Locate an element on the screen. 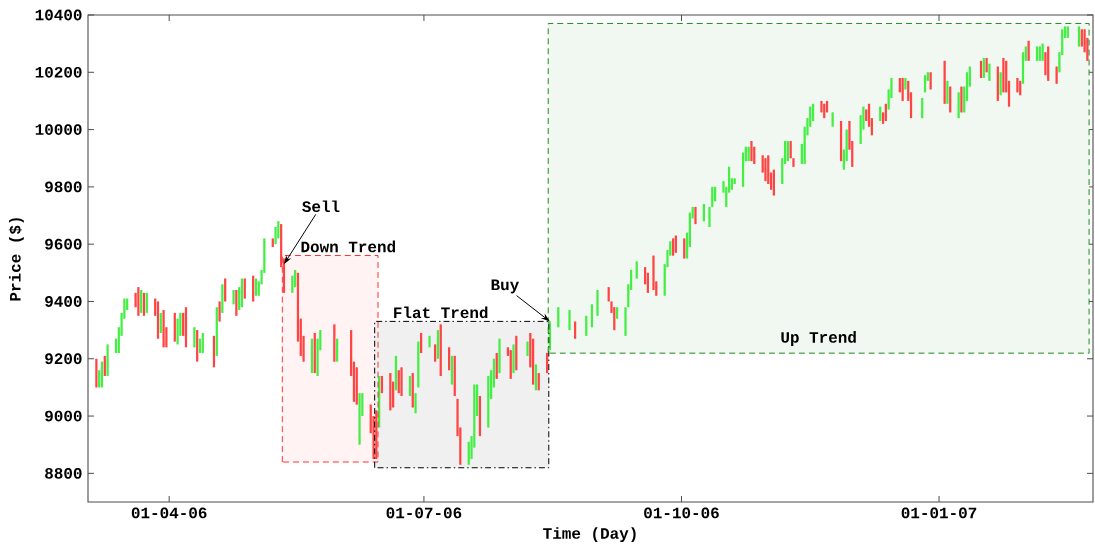 This screenshot has height=560, width=1095. y-tick-label: 10200 is located at coordinates (58, 72).